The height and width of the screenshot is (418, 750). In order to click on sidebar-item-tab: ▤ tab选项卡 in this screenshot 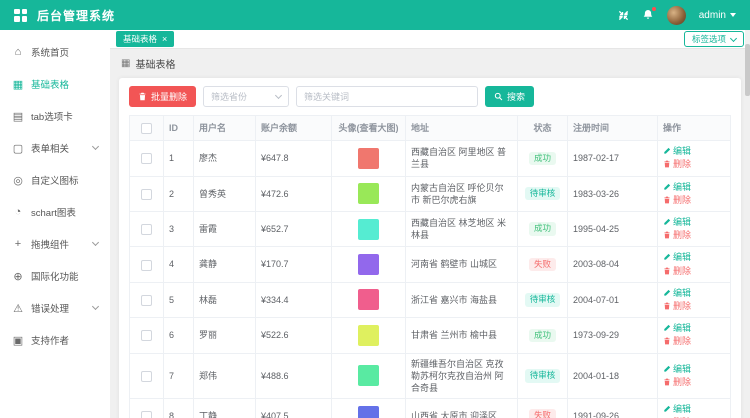, I will do `click(55, 116)`.